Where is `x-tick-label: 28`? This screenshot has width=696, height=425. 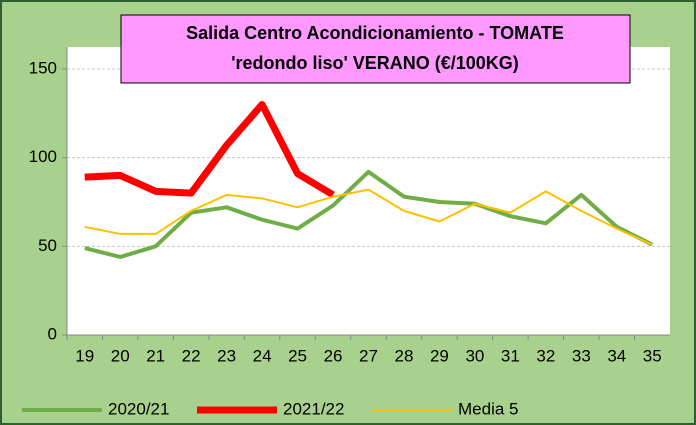 x-tick-label: 28 is located at coordinates (404, 355).